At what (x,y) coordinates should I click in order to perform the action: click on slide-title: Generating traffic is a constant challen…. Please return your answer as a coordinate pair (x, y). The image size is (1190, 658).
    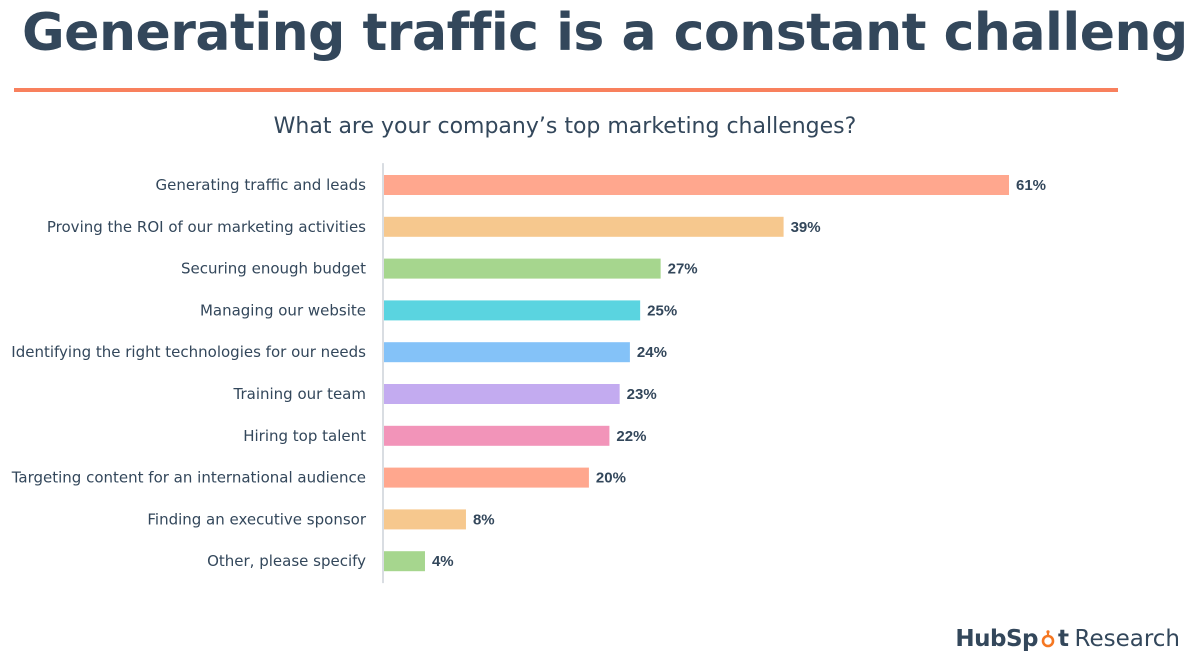
    Looking at the image, I should click on (606, 33).